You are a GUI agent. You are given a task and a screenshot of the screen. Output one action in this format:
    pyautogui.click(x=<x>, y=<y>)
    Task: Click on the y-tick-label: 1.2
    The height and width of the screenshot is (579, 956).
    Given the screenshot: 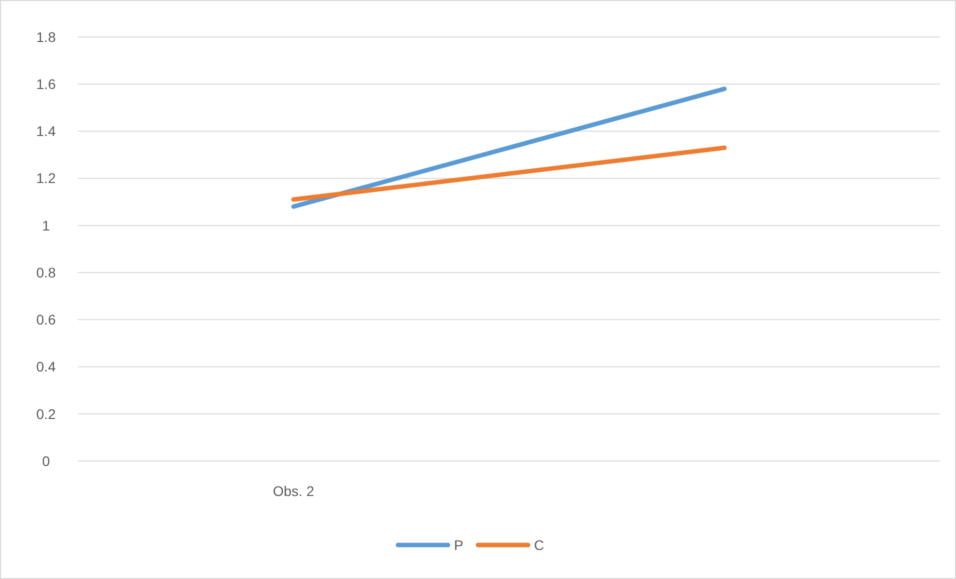 What is the action you would take?
    pyautogui.click(x=46, y=178)
    